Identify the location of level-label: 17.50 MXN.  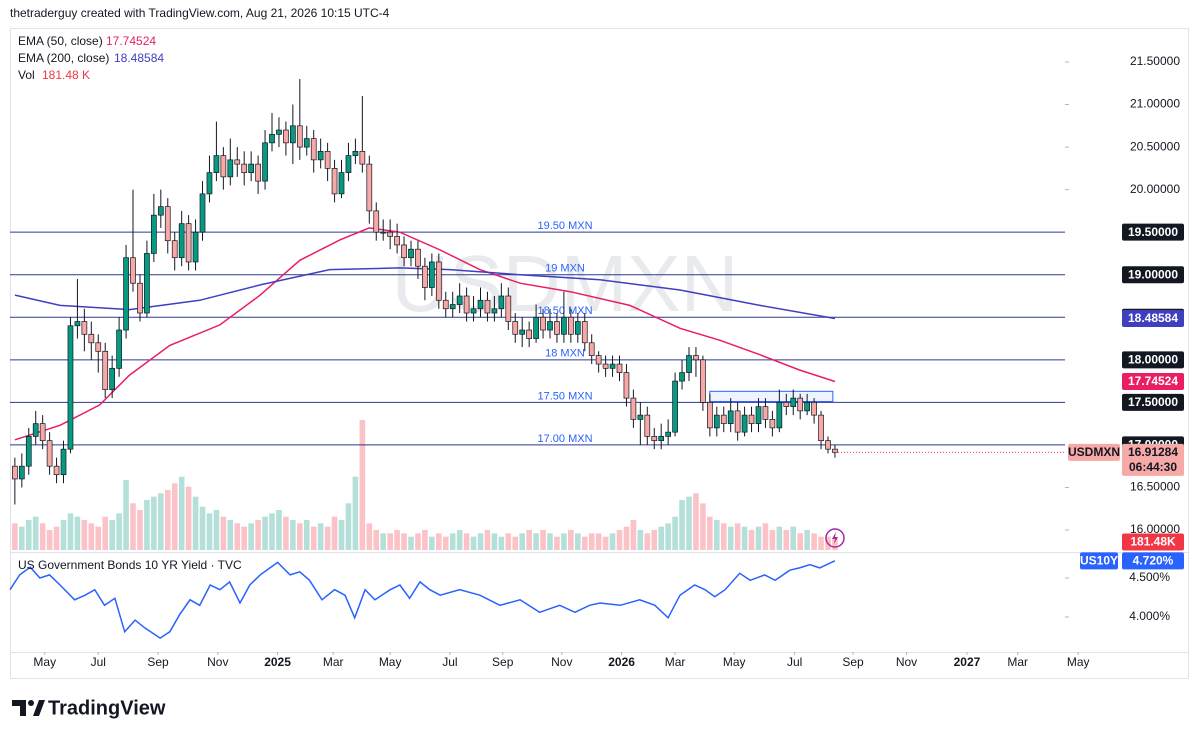
(564, 396).